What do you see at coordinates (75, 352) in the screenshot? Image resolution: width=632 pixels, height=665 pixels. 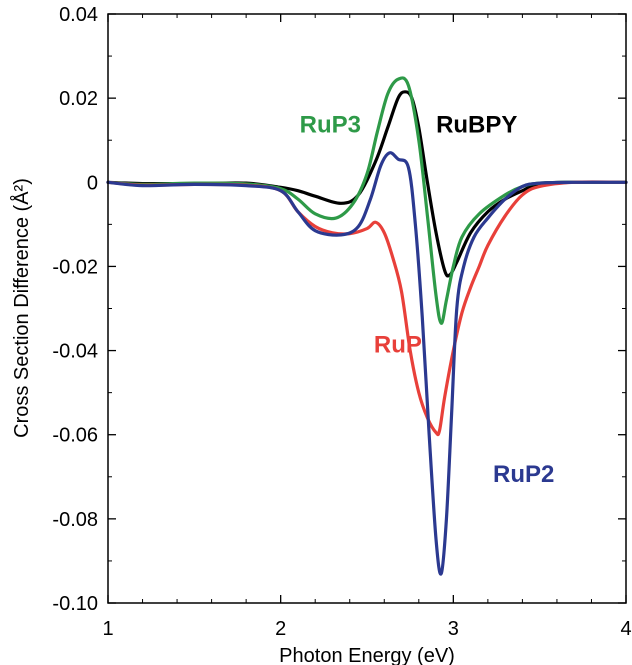 I see `y-tick-label: -0.04` at bounding box center [75, 352].